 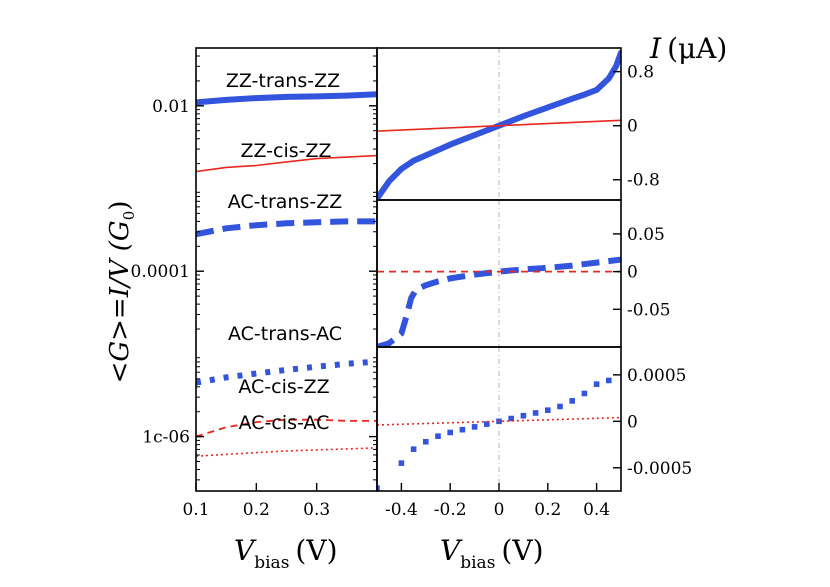 What do you see at coordinates (596, 510) in the screenshot?
I see `bottom-right-x-tick-label: 0.4` at bounding box center [596, 510].